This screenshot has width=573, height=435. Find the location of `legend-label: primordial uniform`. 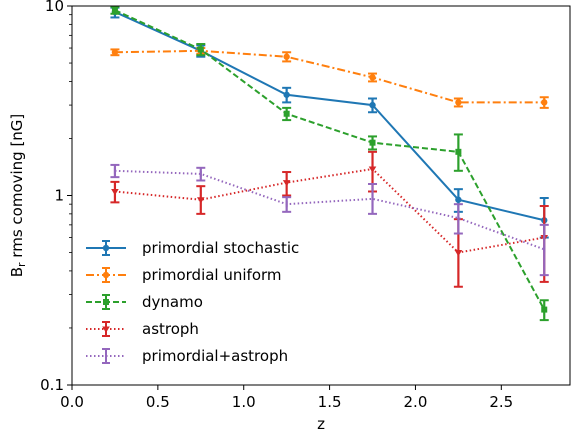

legend-label: primordial uniform is located at coordinates (212, 275).